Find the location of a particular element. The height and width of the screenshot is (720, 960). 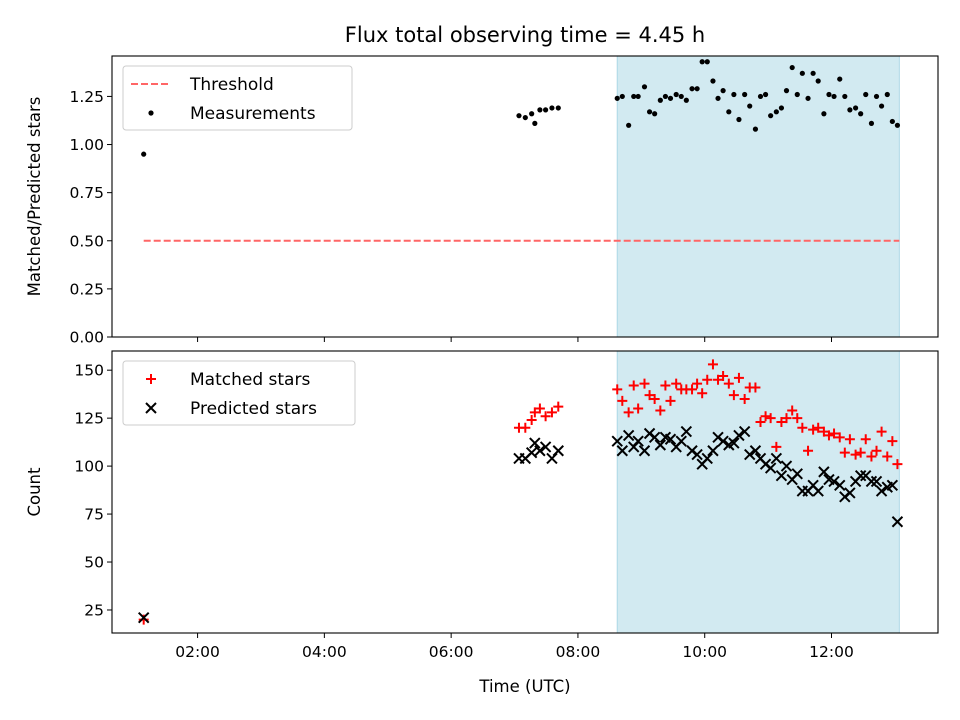

y-tick-label: 0.00 is located at coordinates (86, 338).